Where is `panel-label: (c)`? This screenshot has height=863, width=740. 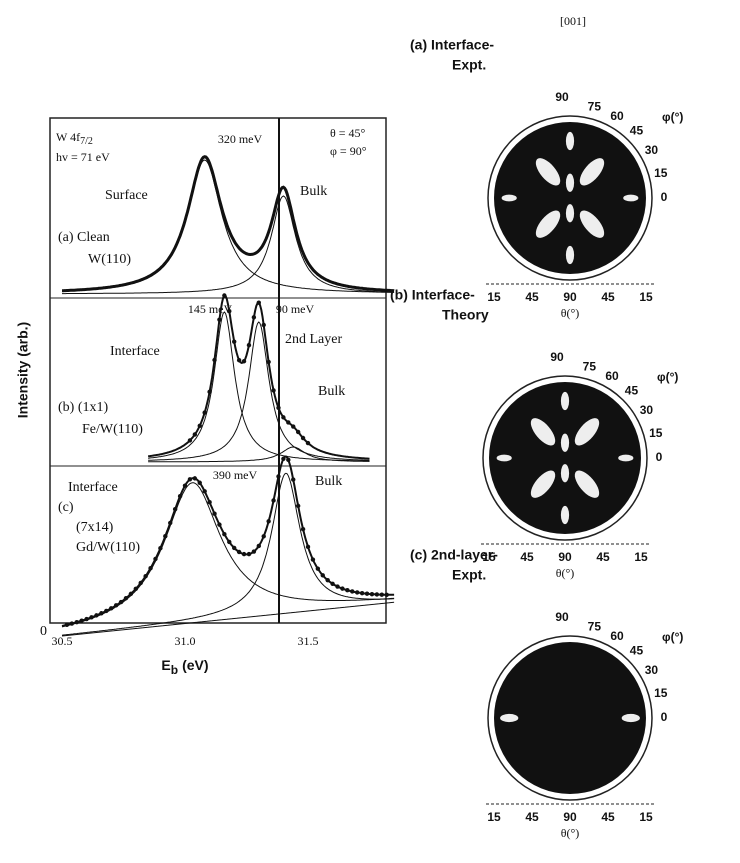
panel-label: (c) is located at coordinates (66, 507).